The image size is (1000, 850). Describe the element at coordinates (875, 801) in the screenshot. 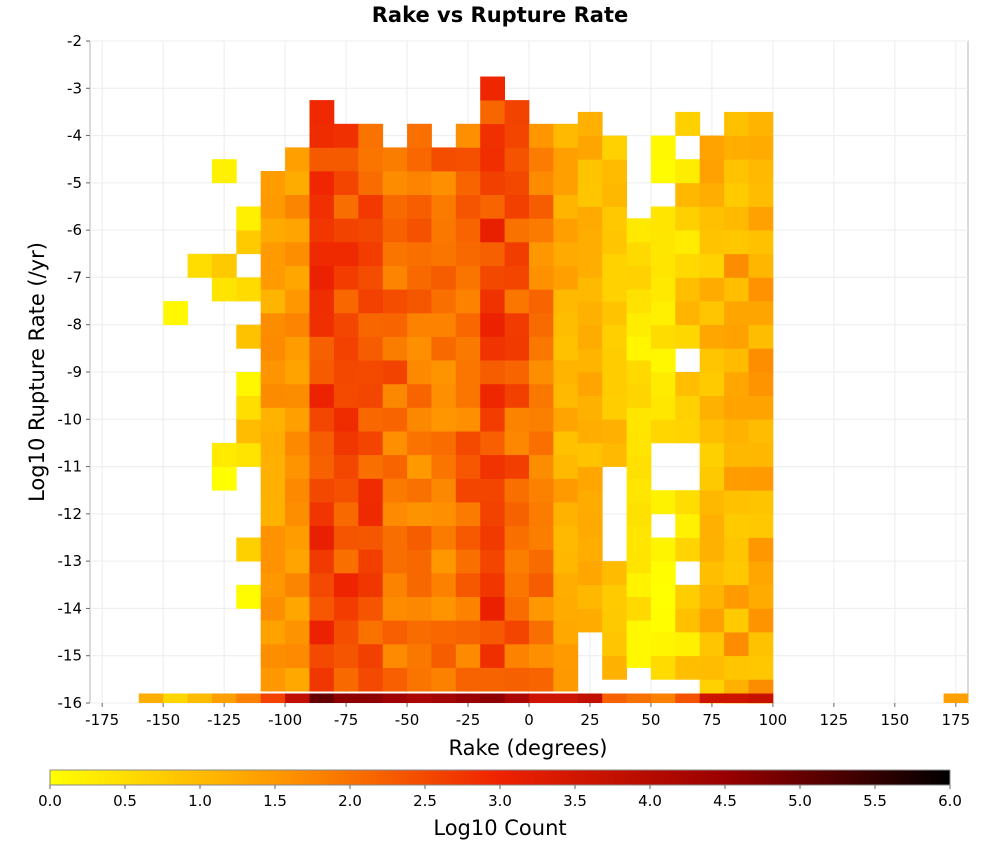

I see `colorbar-tick-label: 5.5` at that location.